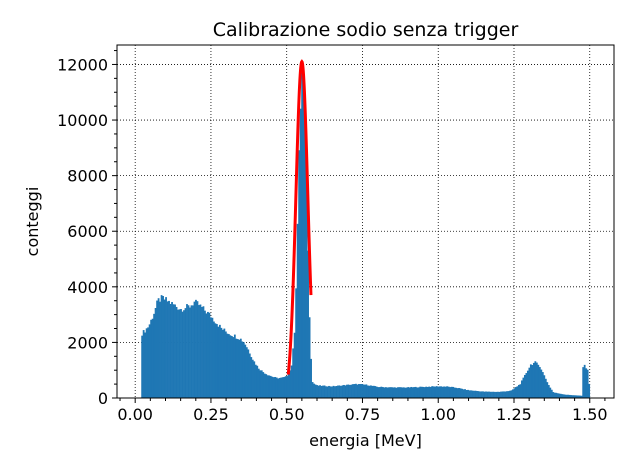 Image resolution: width=640 pixels, height=472 pixels. I want to click on x-tick-label: 1.50, so click(590, 414).